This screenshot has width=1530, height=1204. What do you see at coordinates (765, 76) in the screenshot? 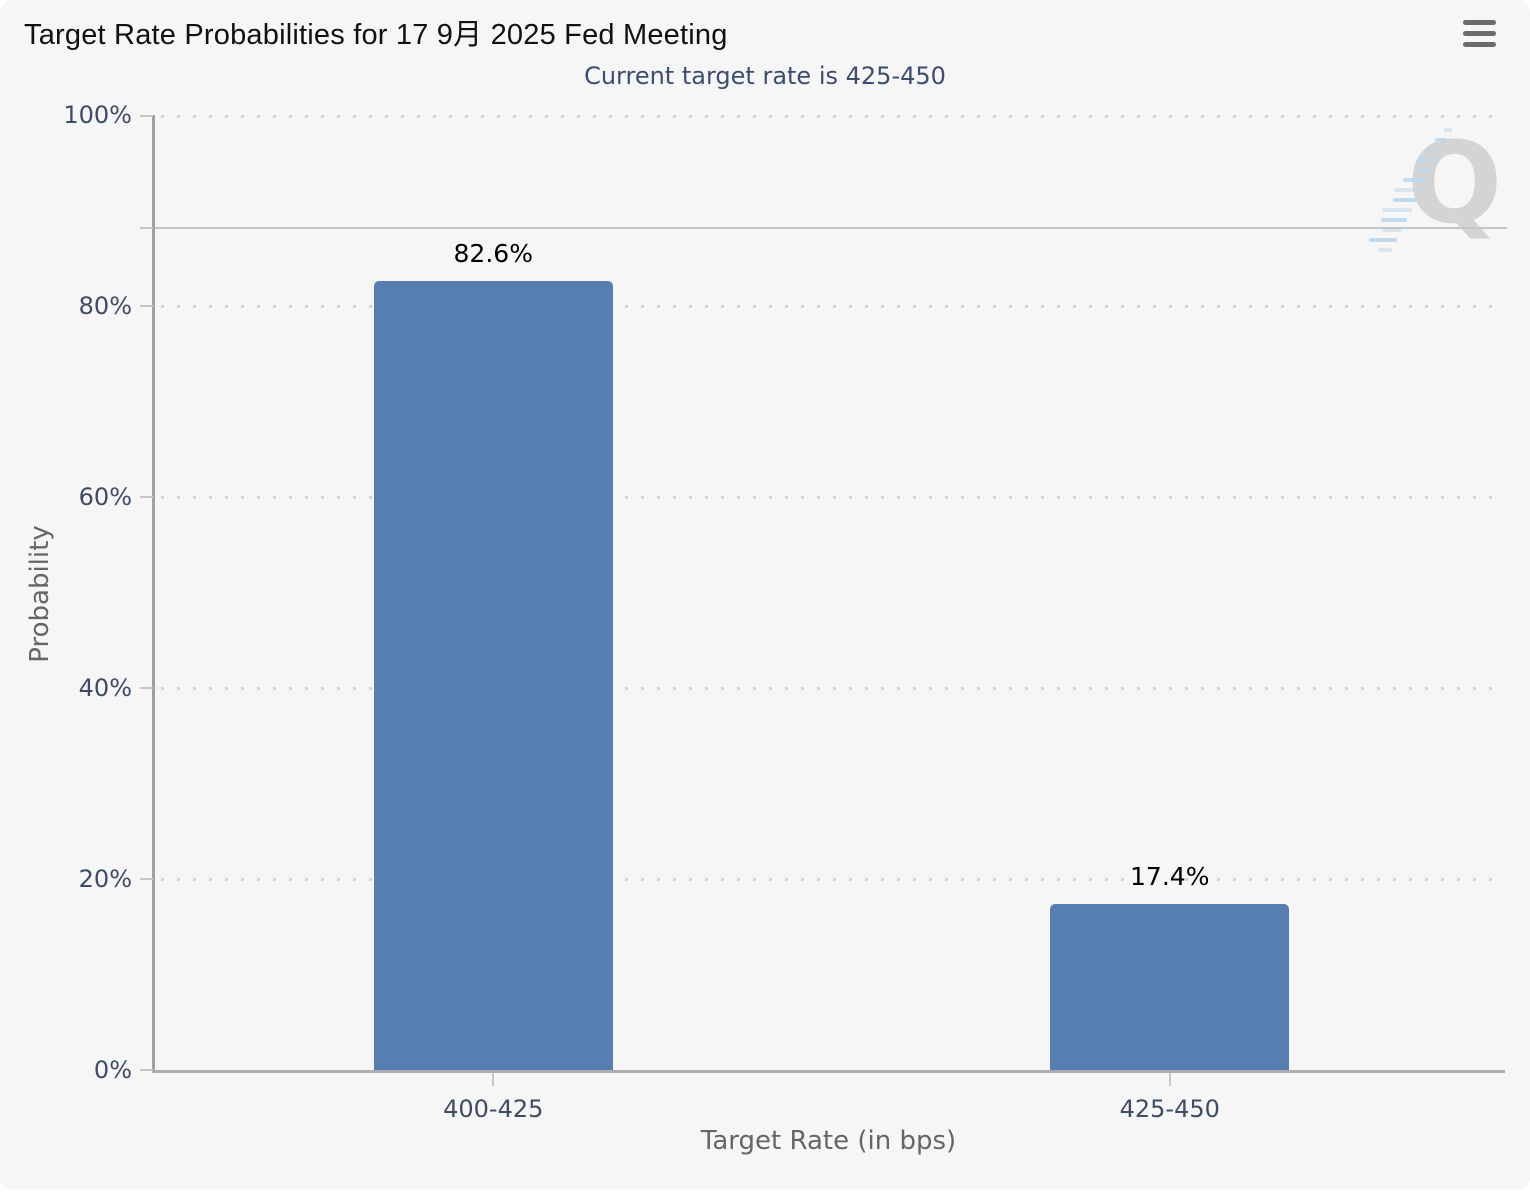
I see `chart-subtitle: Current target rate is 425-450` at bounding box center [765, 76].